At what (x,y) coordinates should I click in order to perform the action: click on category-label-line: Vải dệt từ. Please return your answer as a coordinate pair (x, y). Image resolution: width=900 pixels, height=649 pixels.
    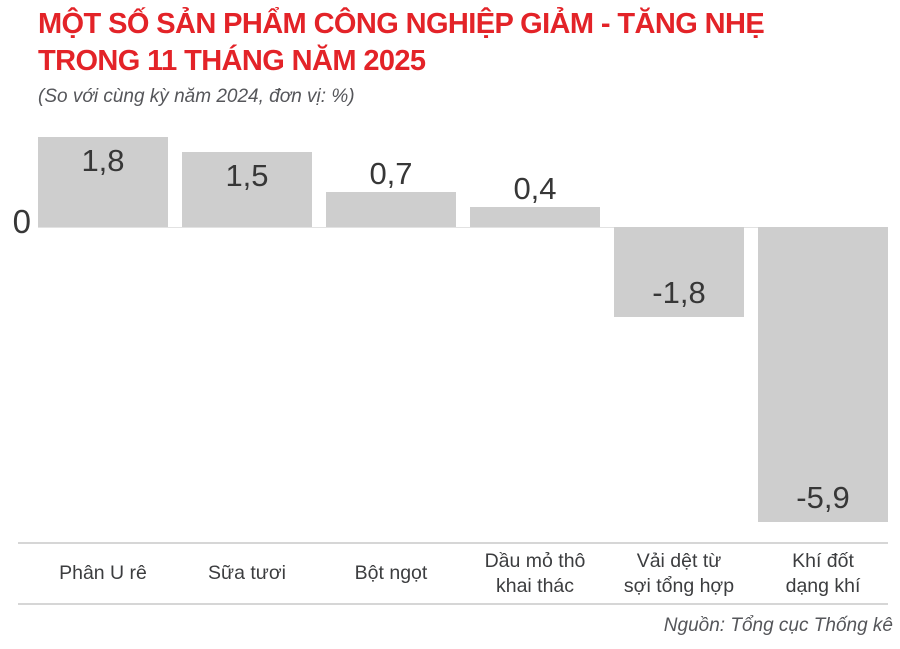
    Looking at the image, I should click on (679, 560).